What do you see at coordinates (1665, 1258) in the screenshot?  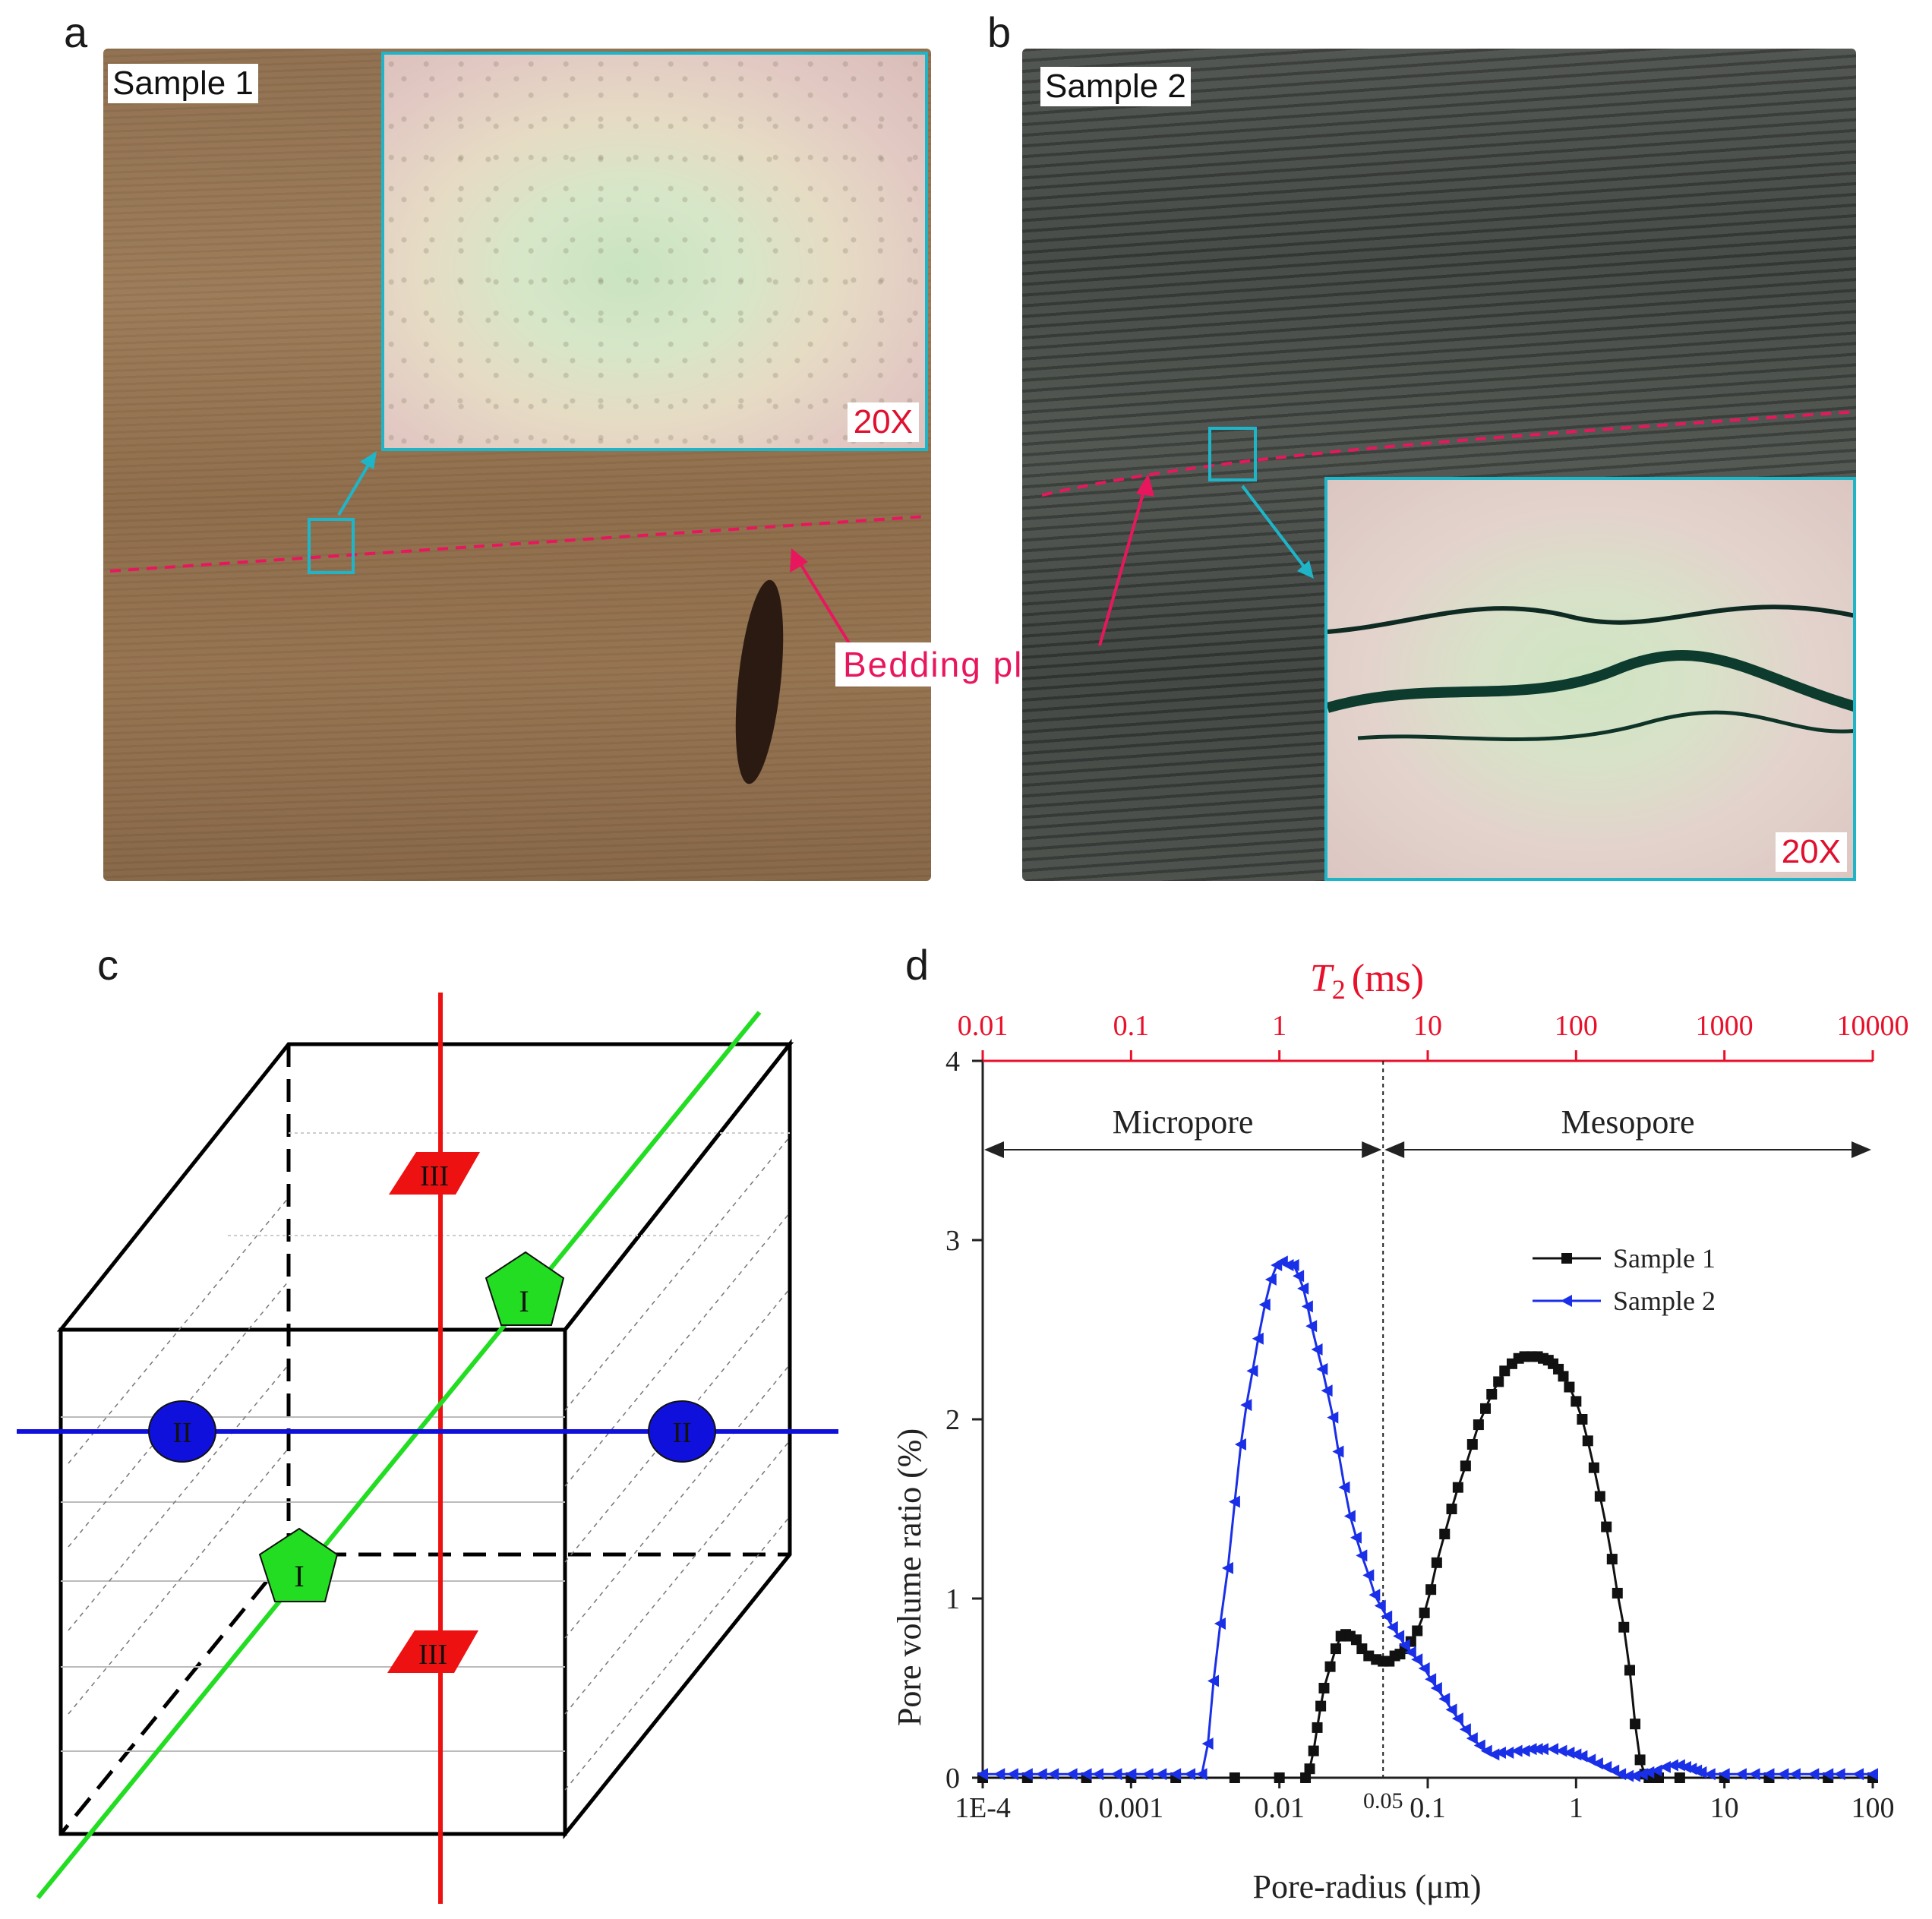 I see `legend-label-sample-1: Sample 1` at bounding box center [1665, 1258].